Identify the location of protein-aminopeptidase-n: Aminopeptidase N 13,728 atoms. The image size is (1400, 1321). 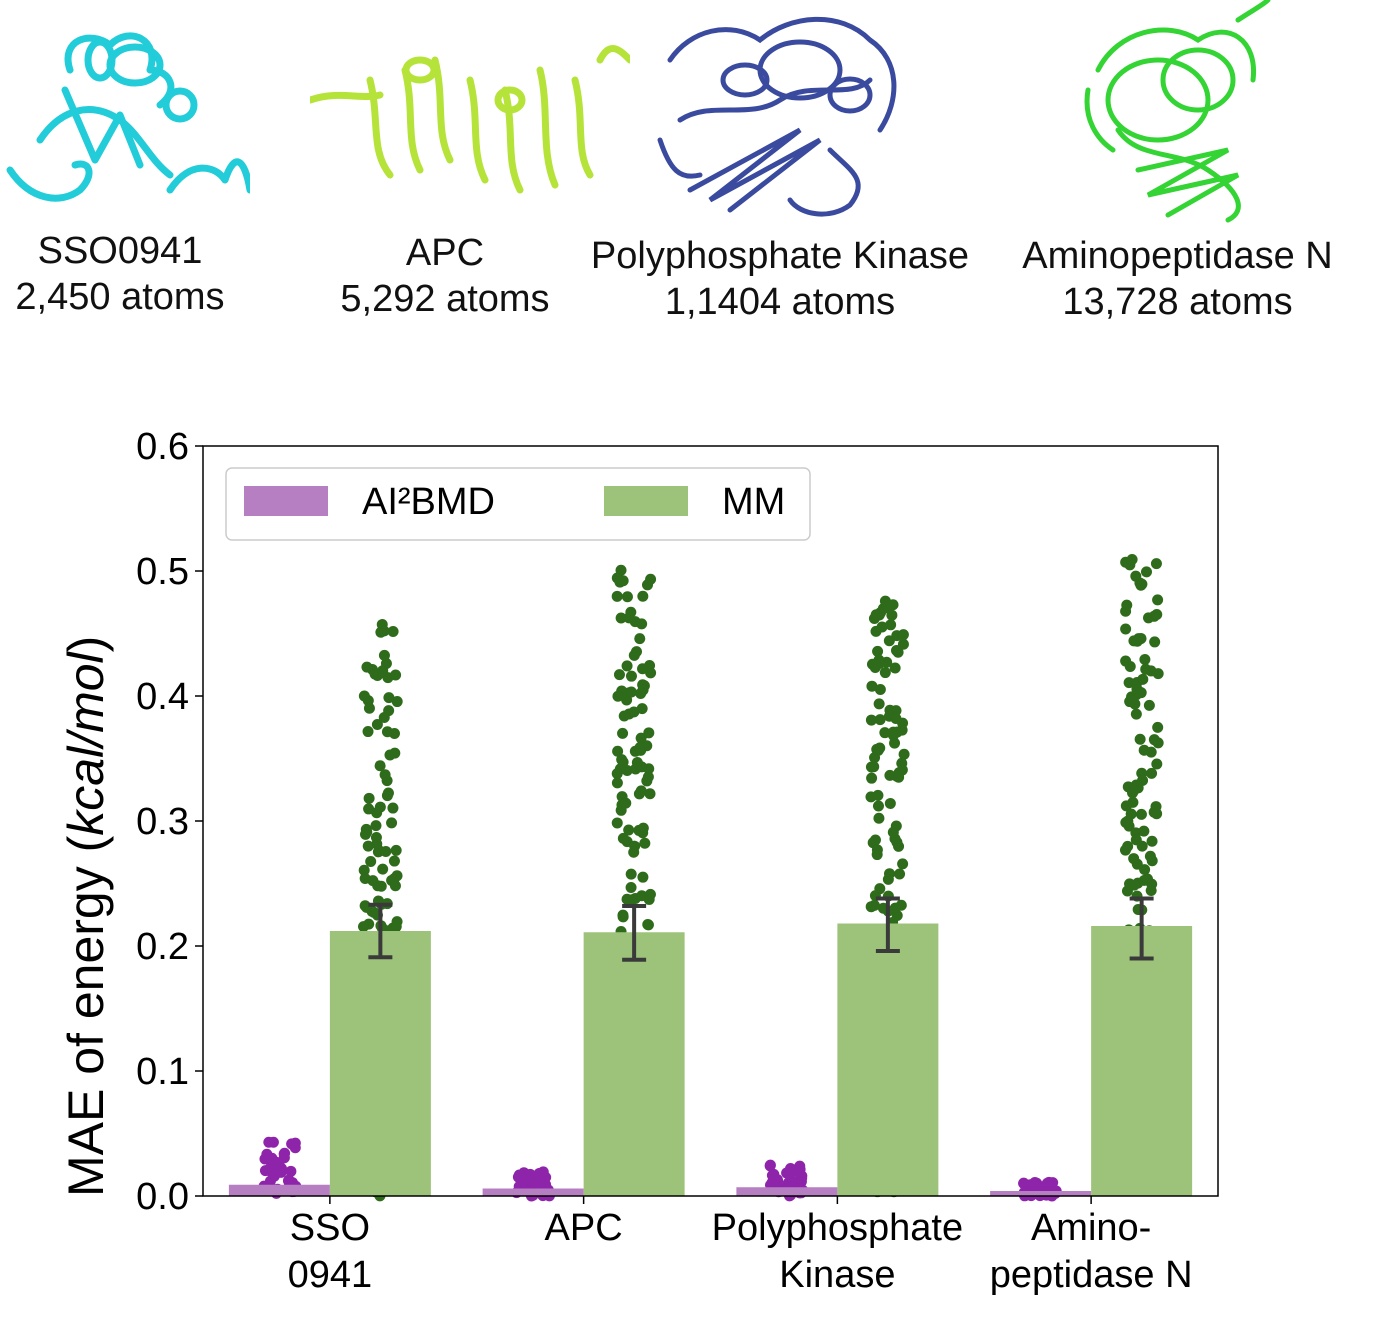
(1177, 162).